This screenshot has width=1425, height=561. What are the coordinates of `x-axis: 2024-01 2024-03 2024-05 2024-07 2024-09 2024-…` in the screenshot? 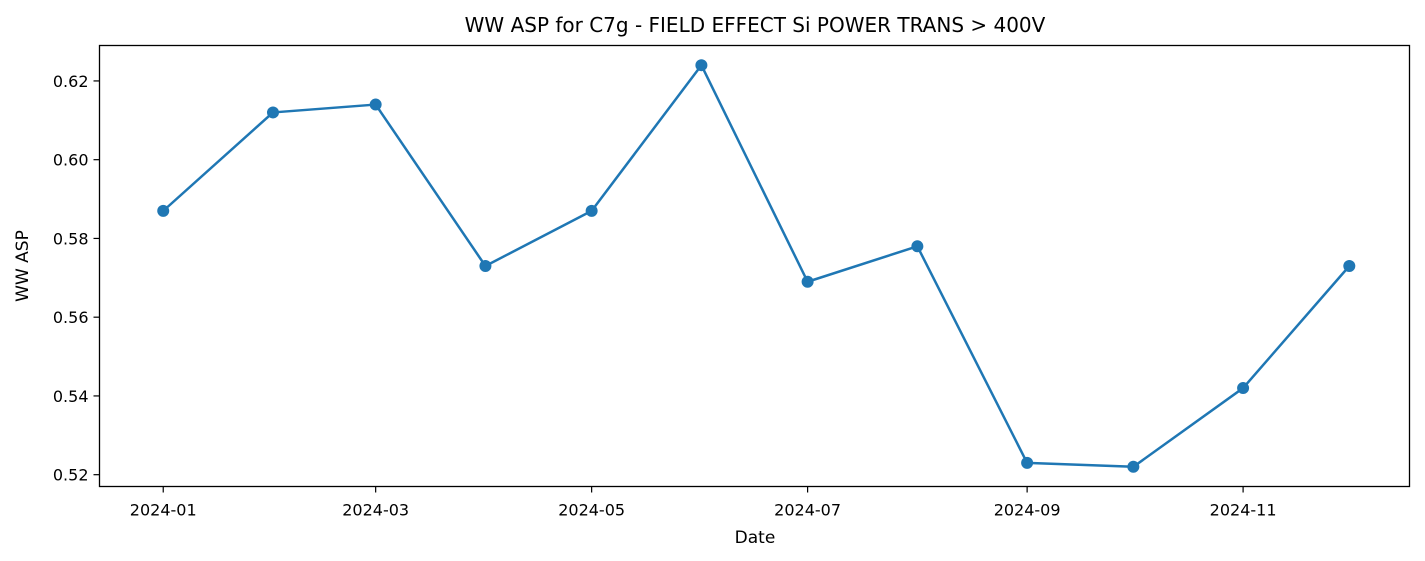 It's located at (703, 503).